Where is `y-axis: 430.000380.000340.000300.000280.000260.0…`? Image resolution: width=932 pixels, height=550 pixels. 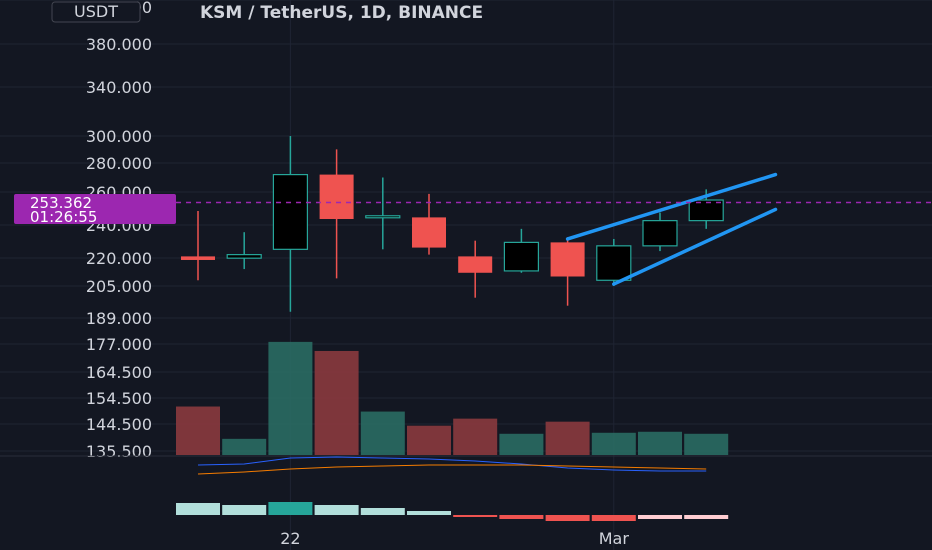 y-axis: 430.000380.000340.000300.000280.000260.0… is located at coordinates (119, 230).